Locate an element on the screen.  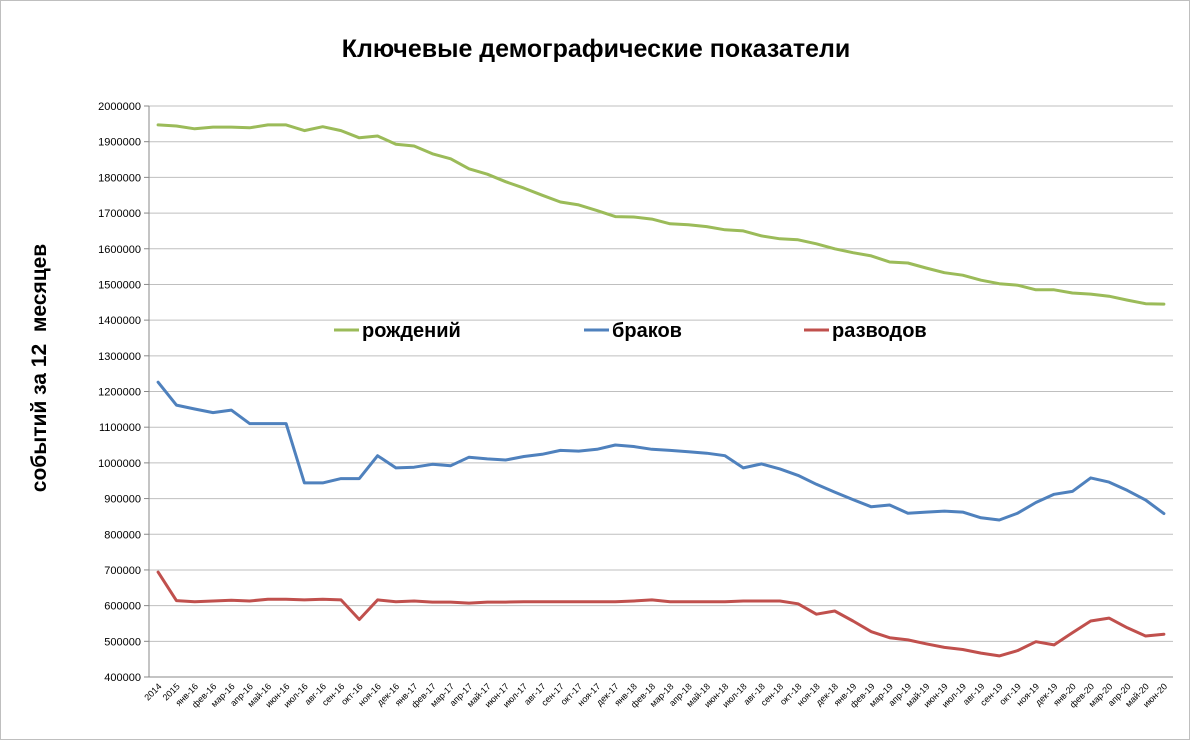
y-tick-label: 800000 is located at coordinates (122, 535).